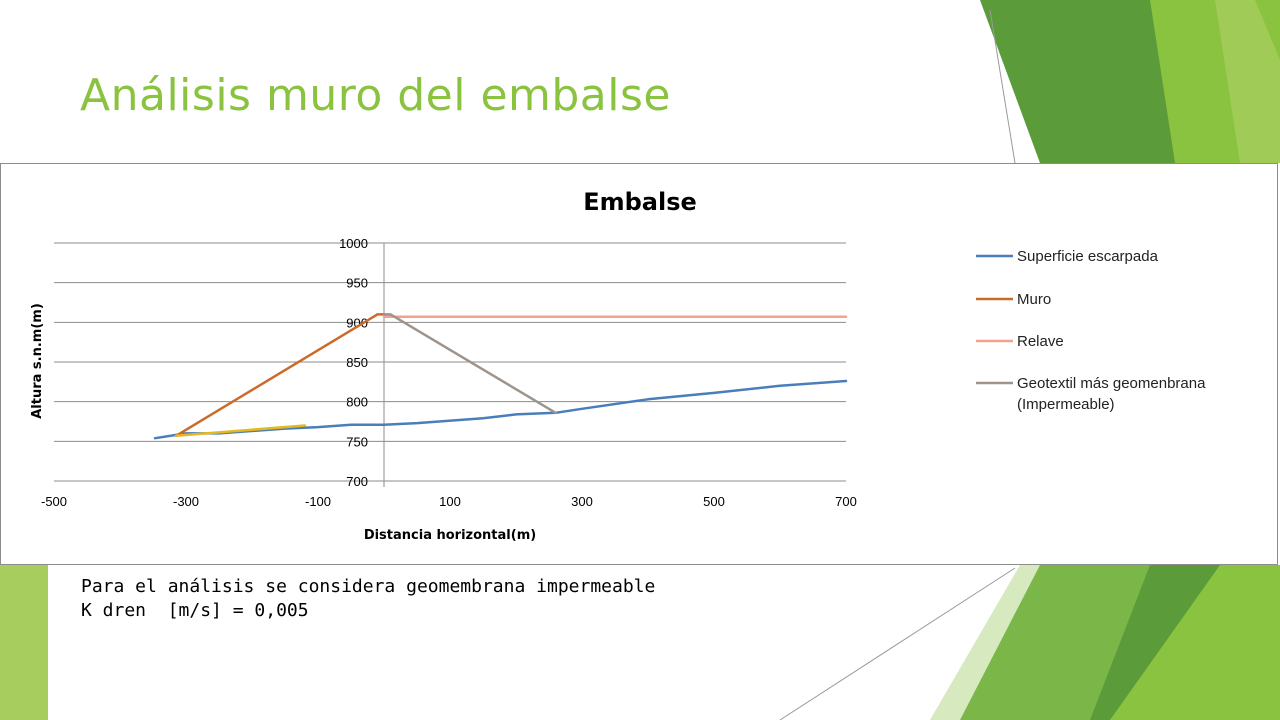 The image size is (1280, 720). What do you see at coordinates (1002, 86) in the screenshot?
I see `decor-line-top` at bounding box center [1002, 86].